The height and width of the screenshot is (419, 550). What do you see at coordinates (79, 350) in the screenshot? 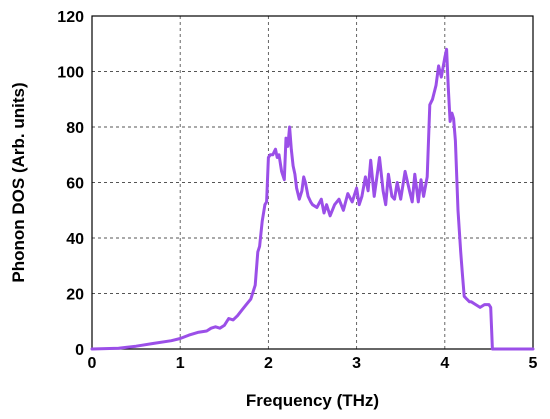
I see `y-tick-label: 0` at bounding box center [79, 350].